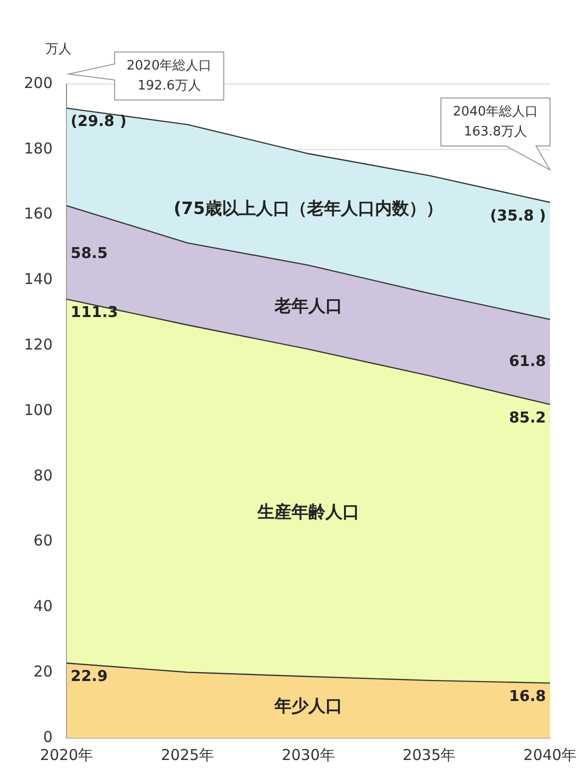 The height and width of the screenshot is (776, 580). I want to click on y-tick-label: 160, so click(38, 213).